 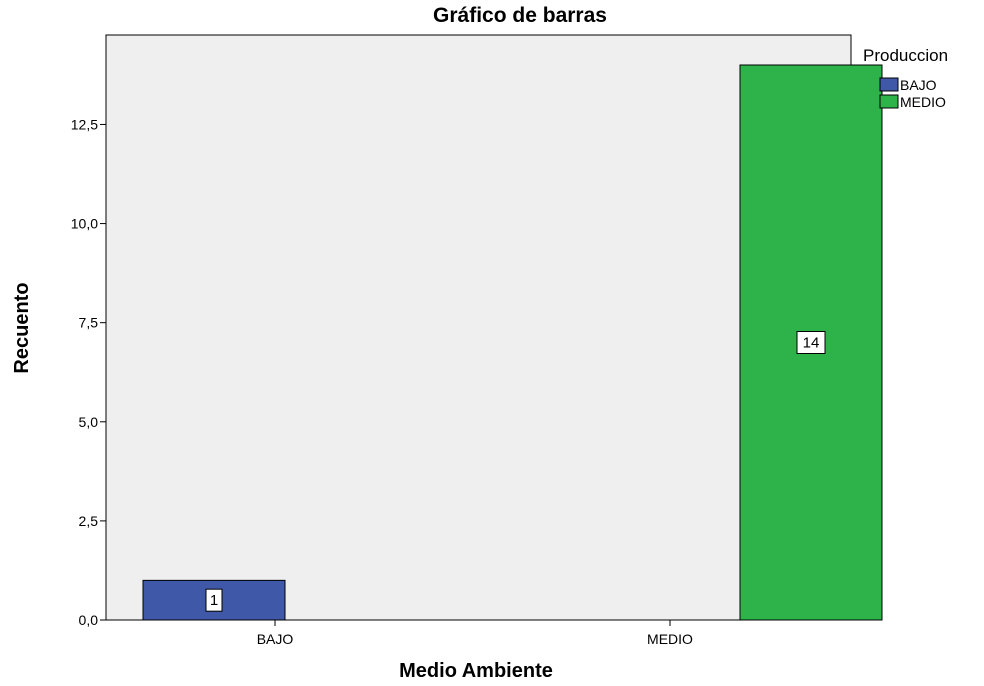 What do you see at coordinates (923, 102) in the screenshot?
I see `legend-label: MEDIO` at bounding box center [923, 102].